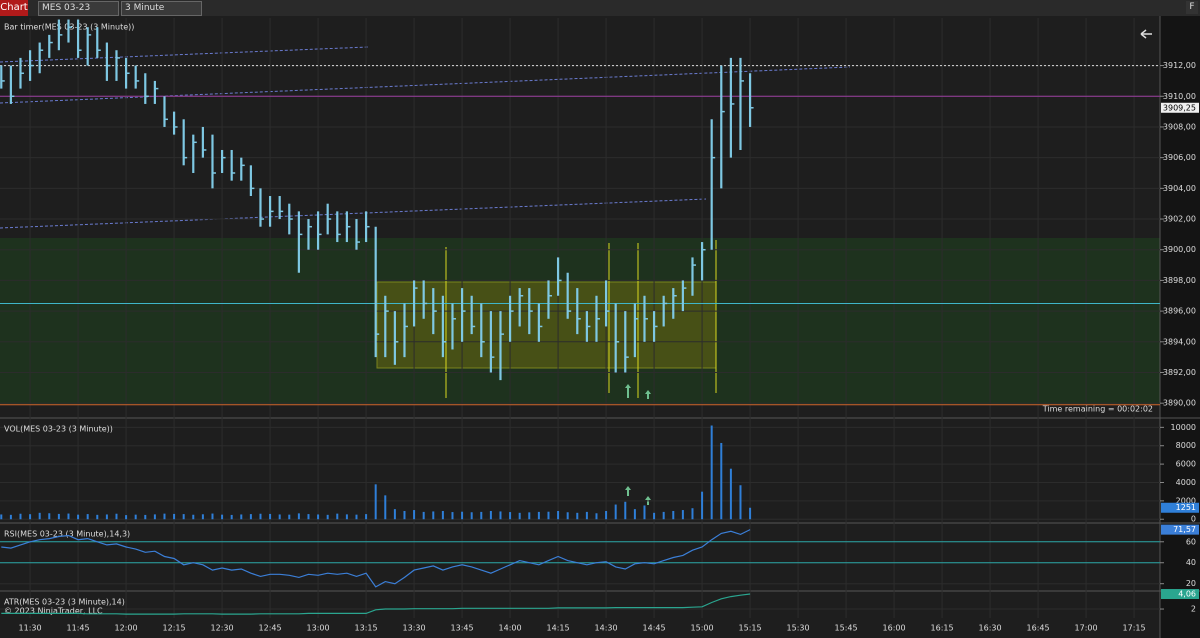  Describe the element at coordinates (1179, 249) in the screenshot. I see `y-tick-label: 3900,00` at that location.